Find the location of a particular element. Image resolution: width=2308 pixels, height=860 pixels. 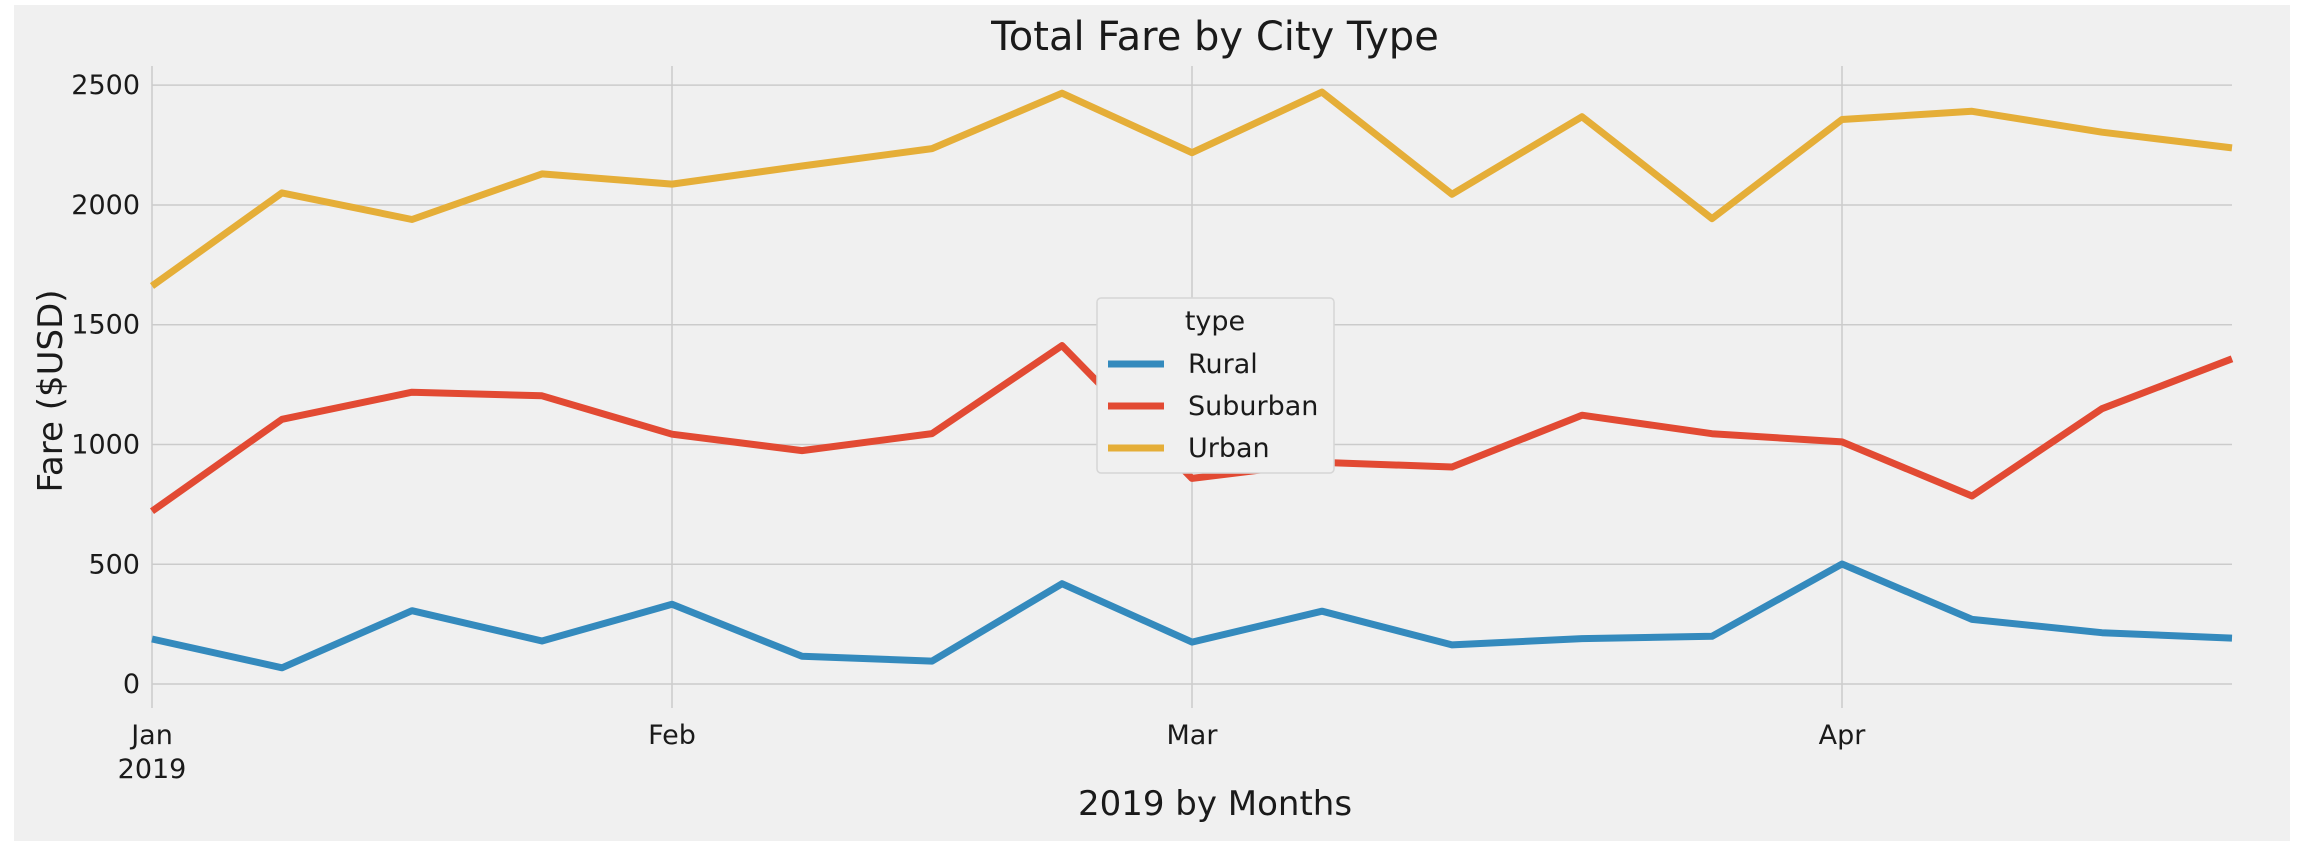

legend: type Rural Suburban Urban is located at coordinates (1215, 385).